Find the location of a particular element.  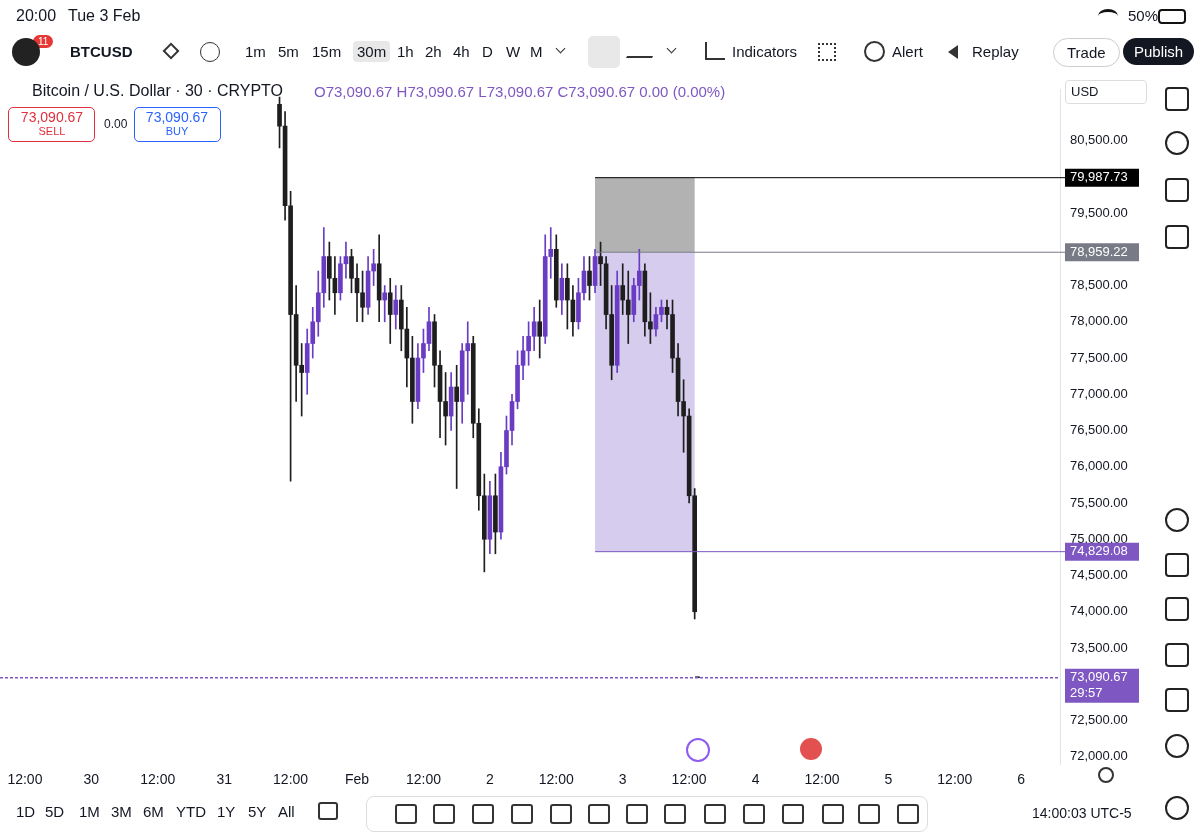

chart-title: Bitcoin / U.S. Dollar · 30 · CRYPTO is located at coordinates (158, 91).